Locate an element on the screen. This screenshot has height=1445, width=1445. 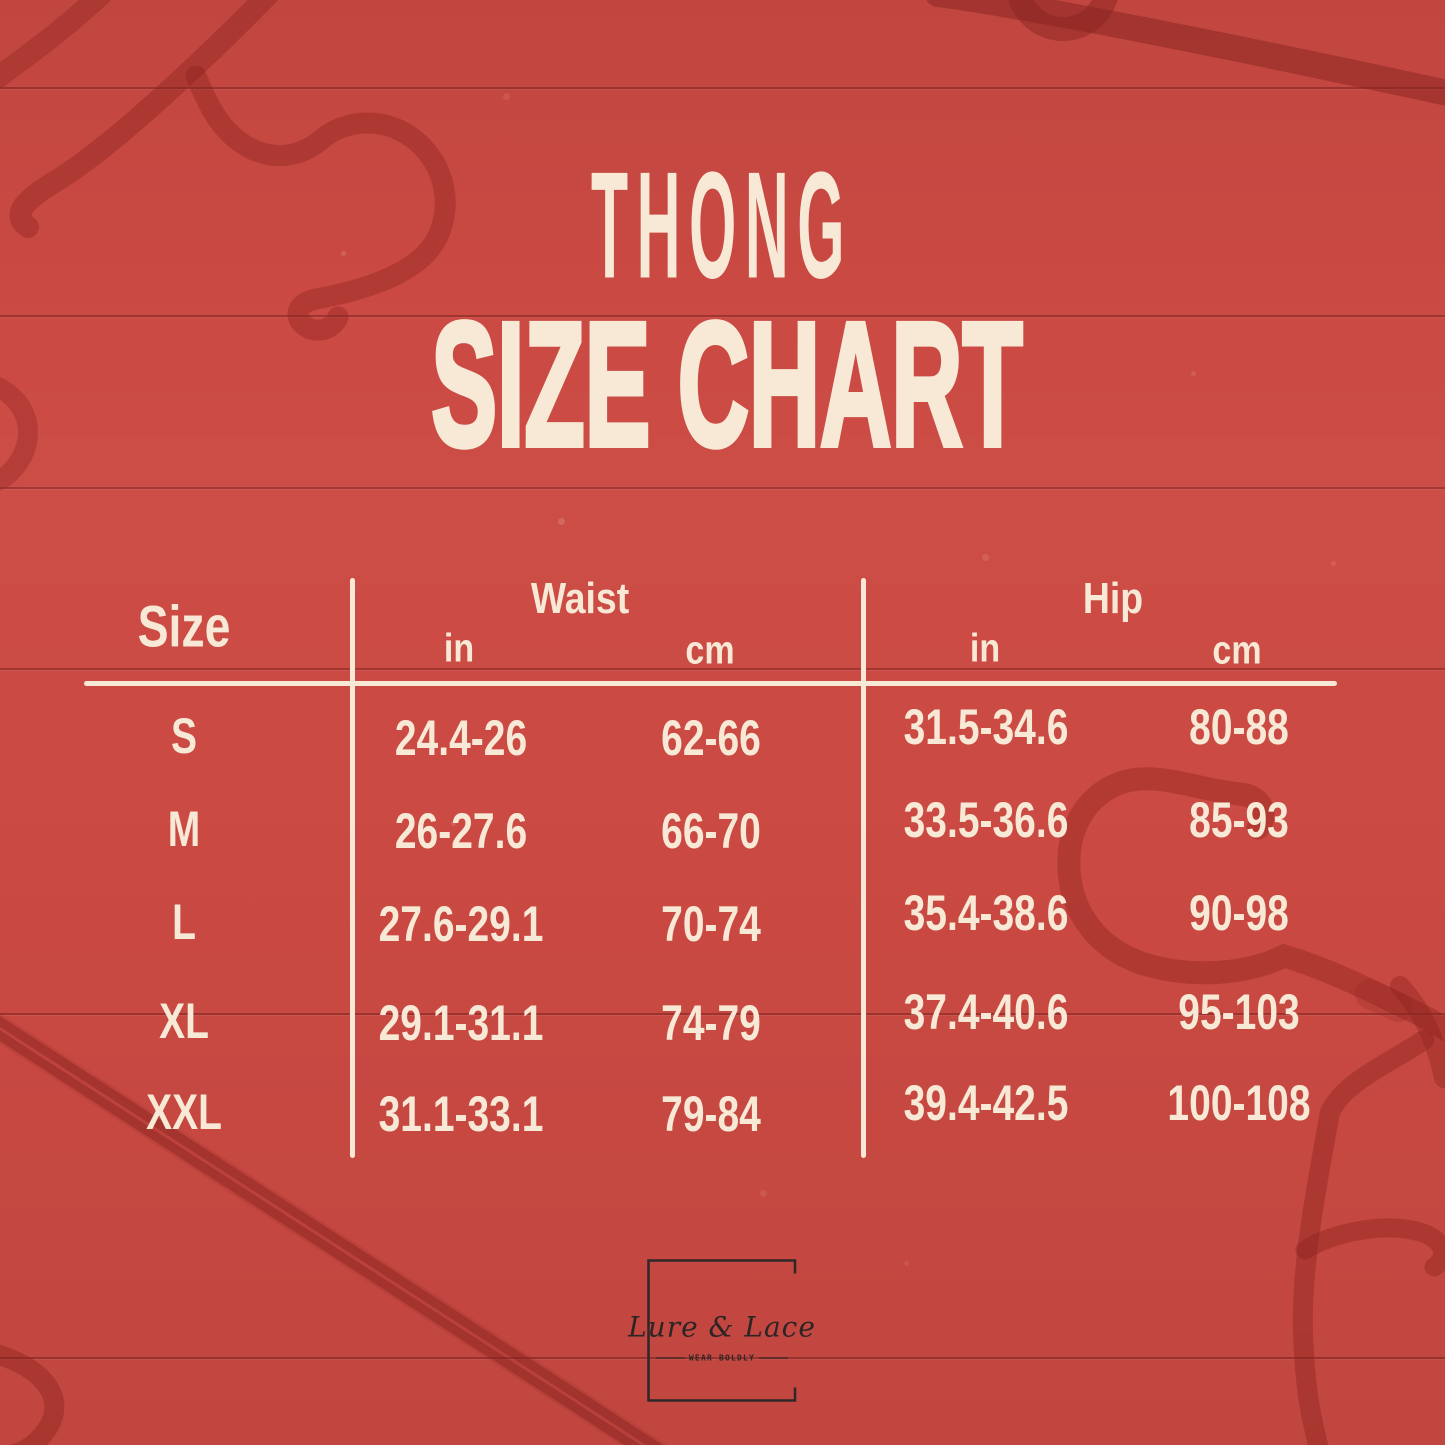
cell-waist-in: 29.1-31.1 is located at coordinates (461, 1023).